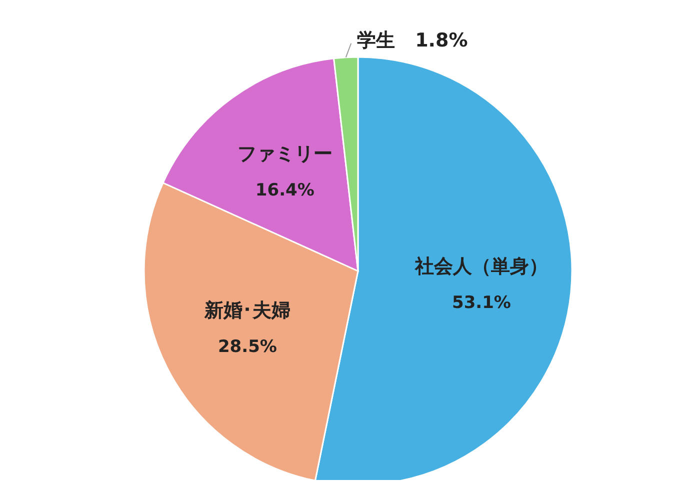 The image size is (690, 488). Describe the element at coordinates (247, 347) in the screenshot. I see `data-label: 28.5%` at that location.